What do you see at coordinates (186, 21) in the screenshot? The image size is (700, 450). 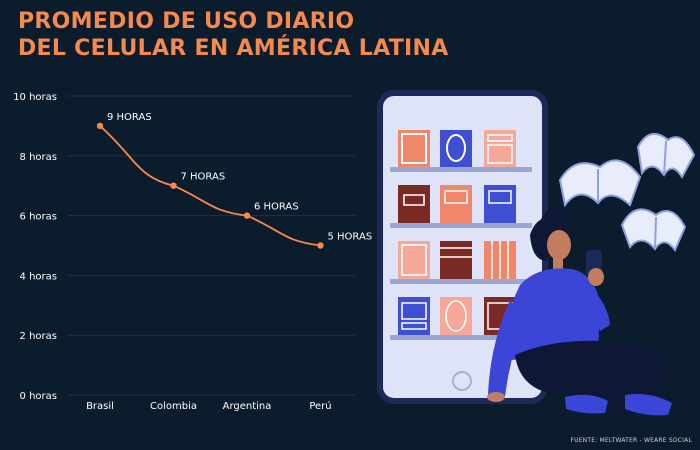 I see `title-line-1: PROMEDIO DE USO DIARIO` at bounding box center [186, 21].